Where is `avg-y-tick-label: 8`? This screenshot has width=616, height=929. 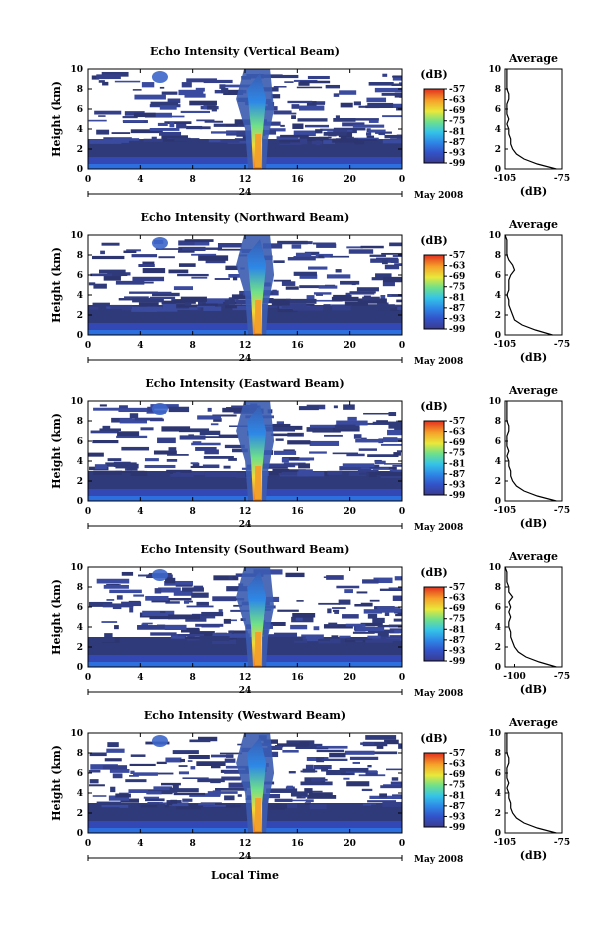
avg-y-tick-label: 8 is located at coordinates (498, 422).